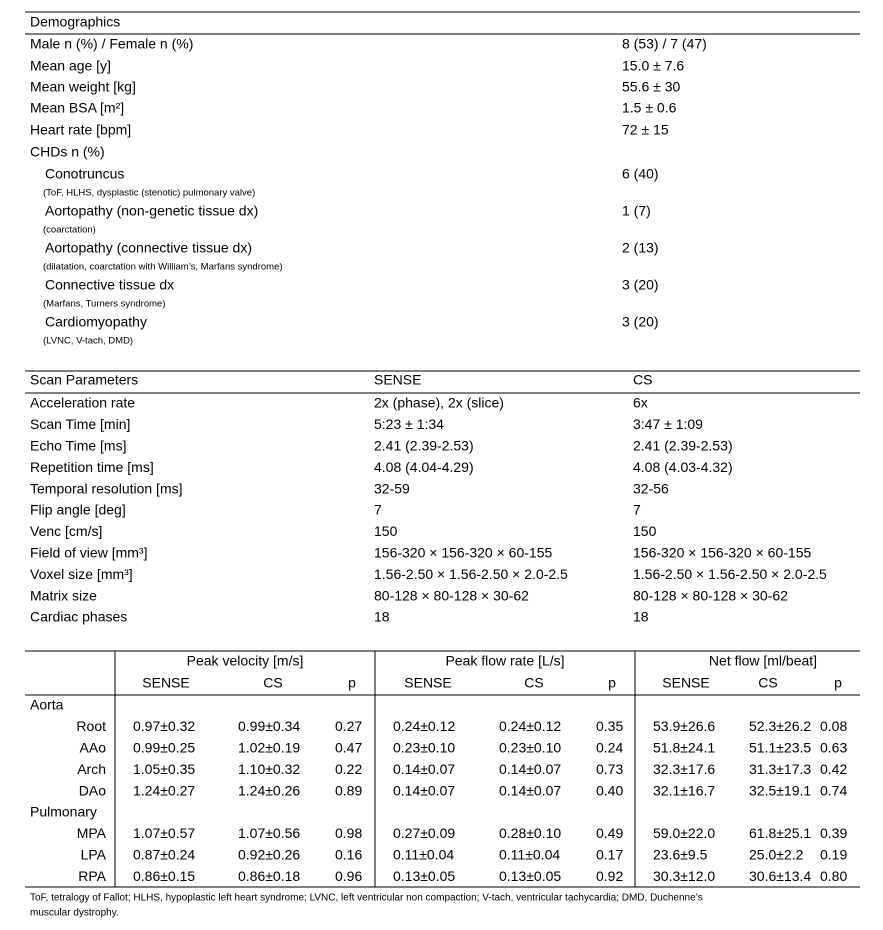 The width and height of the screenshot is (883, 930). What do you see at coordinates (668, 424) in the screenshot?
I see `cell: 3:47 ± 1:09` at bounding box center [668, 424].